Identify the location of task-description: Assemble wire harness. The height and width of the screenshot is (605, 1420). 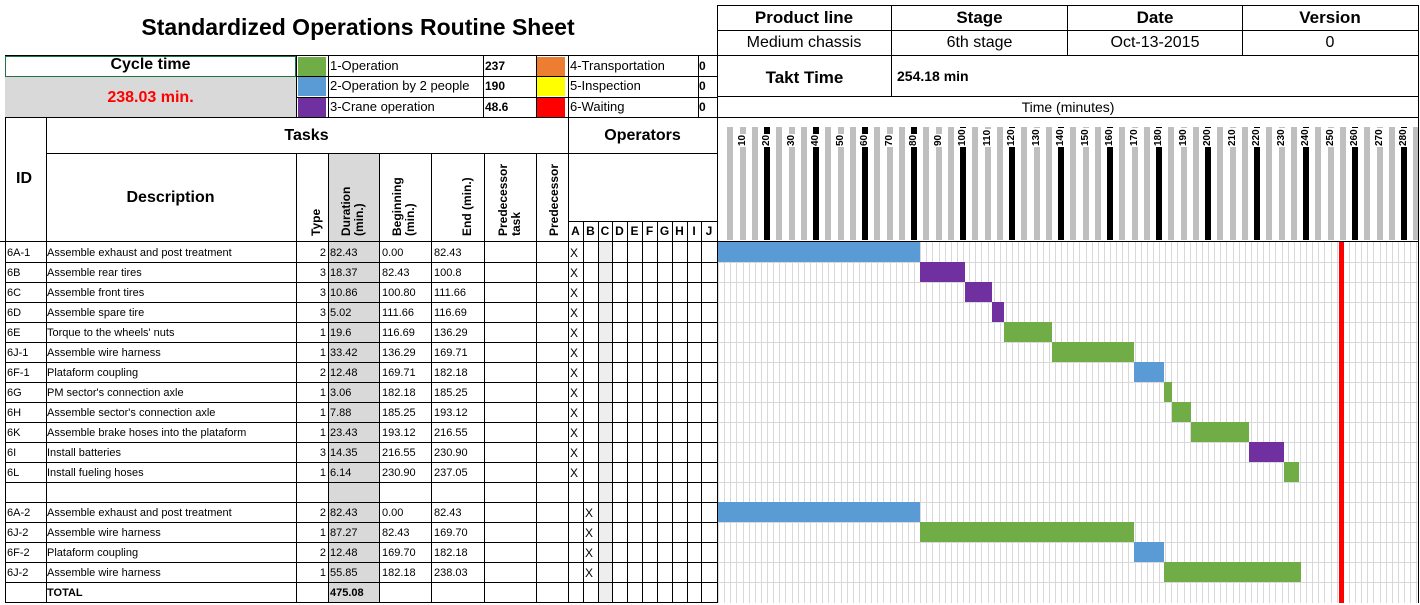
(104, 533).